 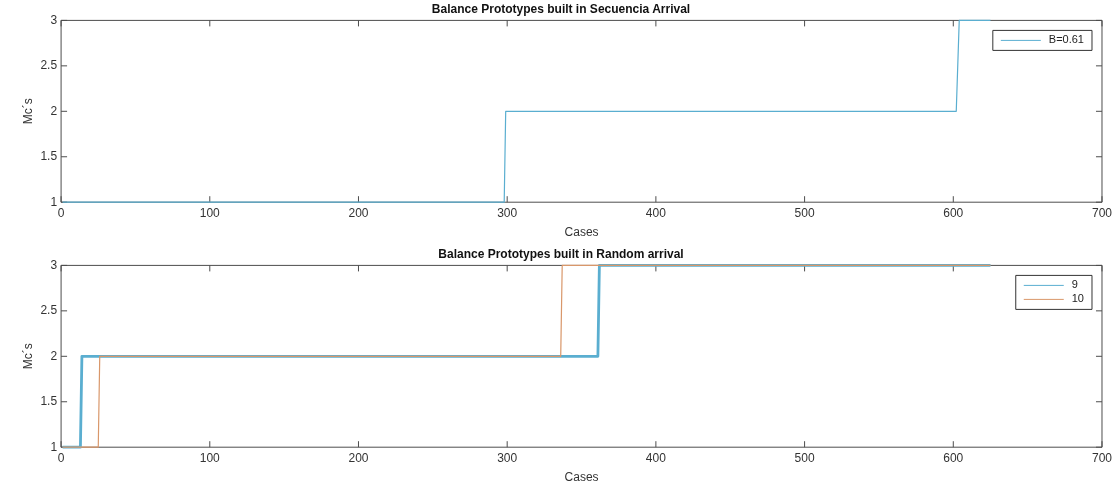 I want to click on legend-label: B=0.61, so click(x=1066, y=39).